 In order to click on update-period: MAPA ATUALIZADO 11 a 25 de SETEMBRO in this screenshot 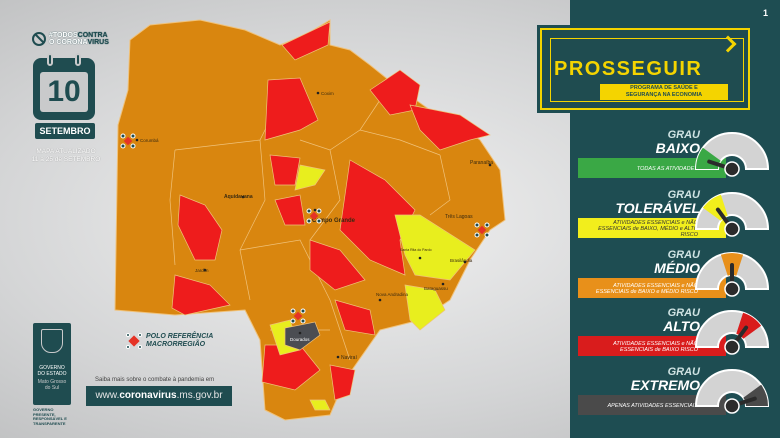, I will do `click(66, 155)`.